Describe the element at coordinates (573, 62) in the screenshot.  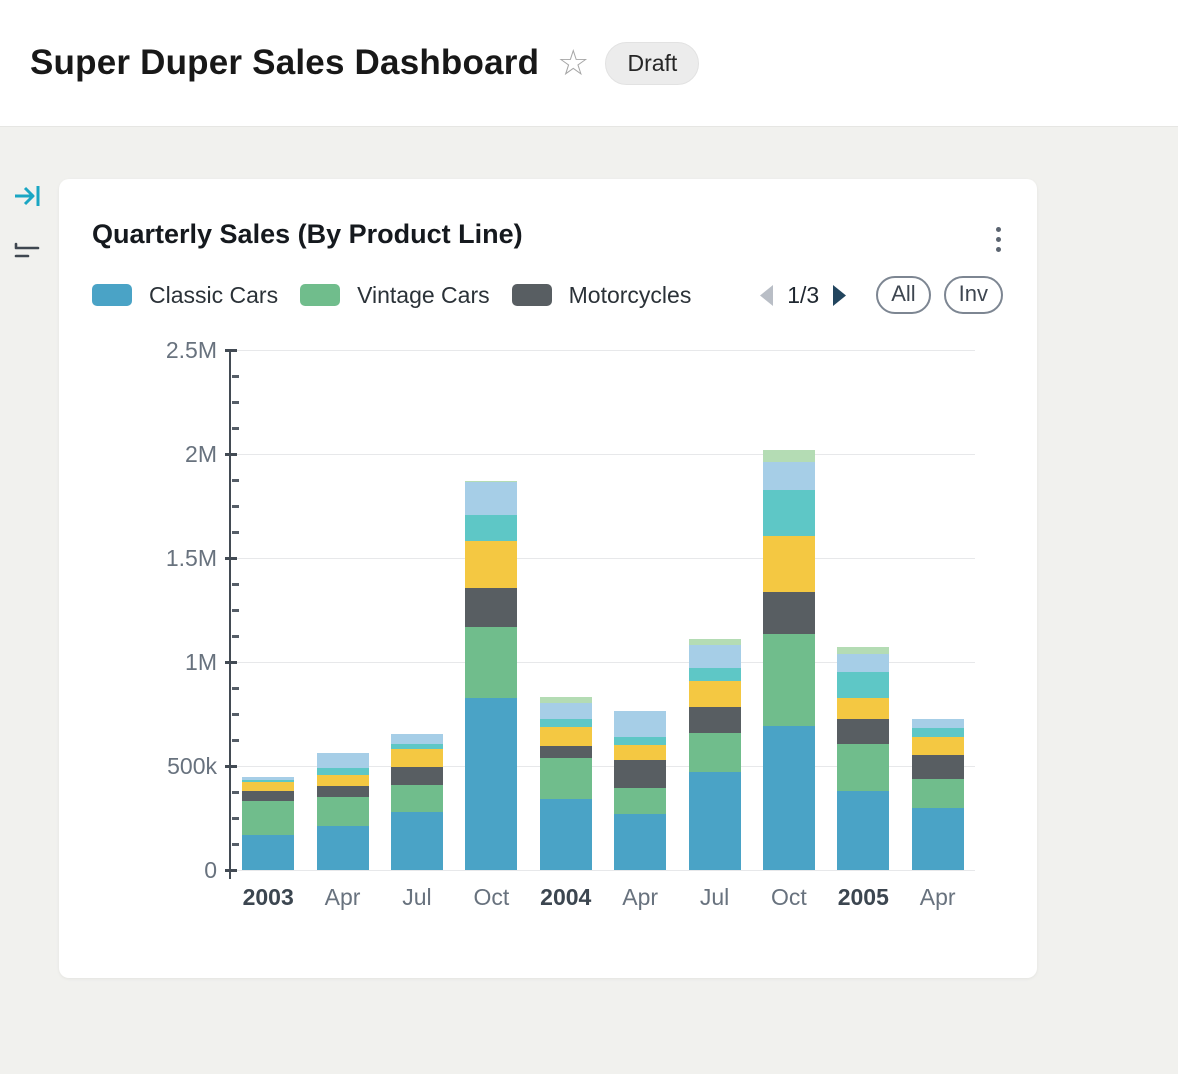
I see `star-icon: ☆` at that location.